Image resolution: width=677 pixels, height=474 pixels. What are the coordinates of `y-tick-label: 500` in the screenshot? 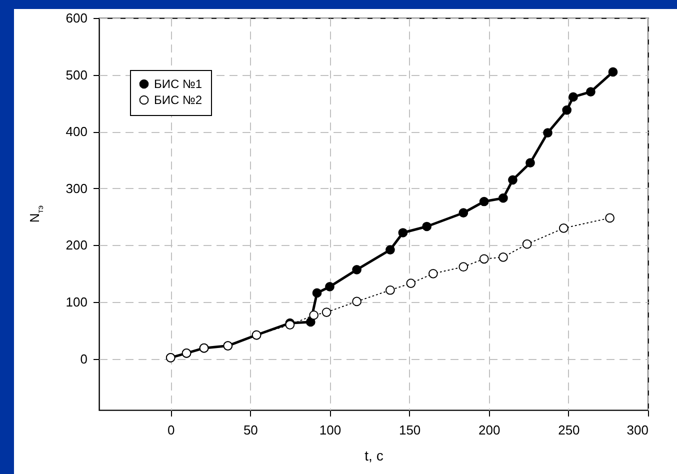 It's located at (77, 74).